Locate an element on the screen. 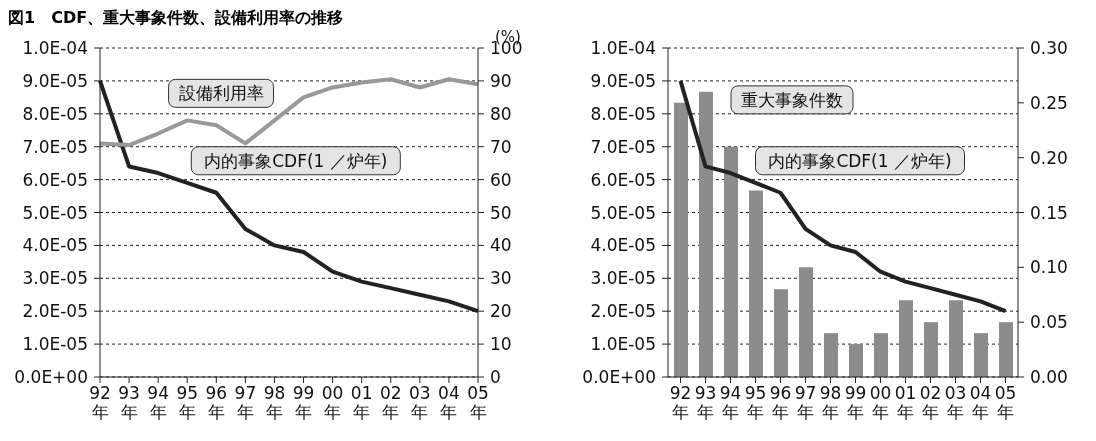  series-label: 設備利用率 is located at coordinates (221, 93).